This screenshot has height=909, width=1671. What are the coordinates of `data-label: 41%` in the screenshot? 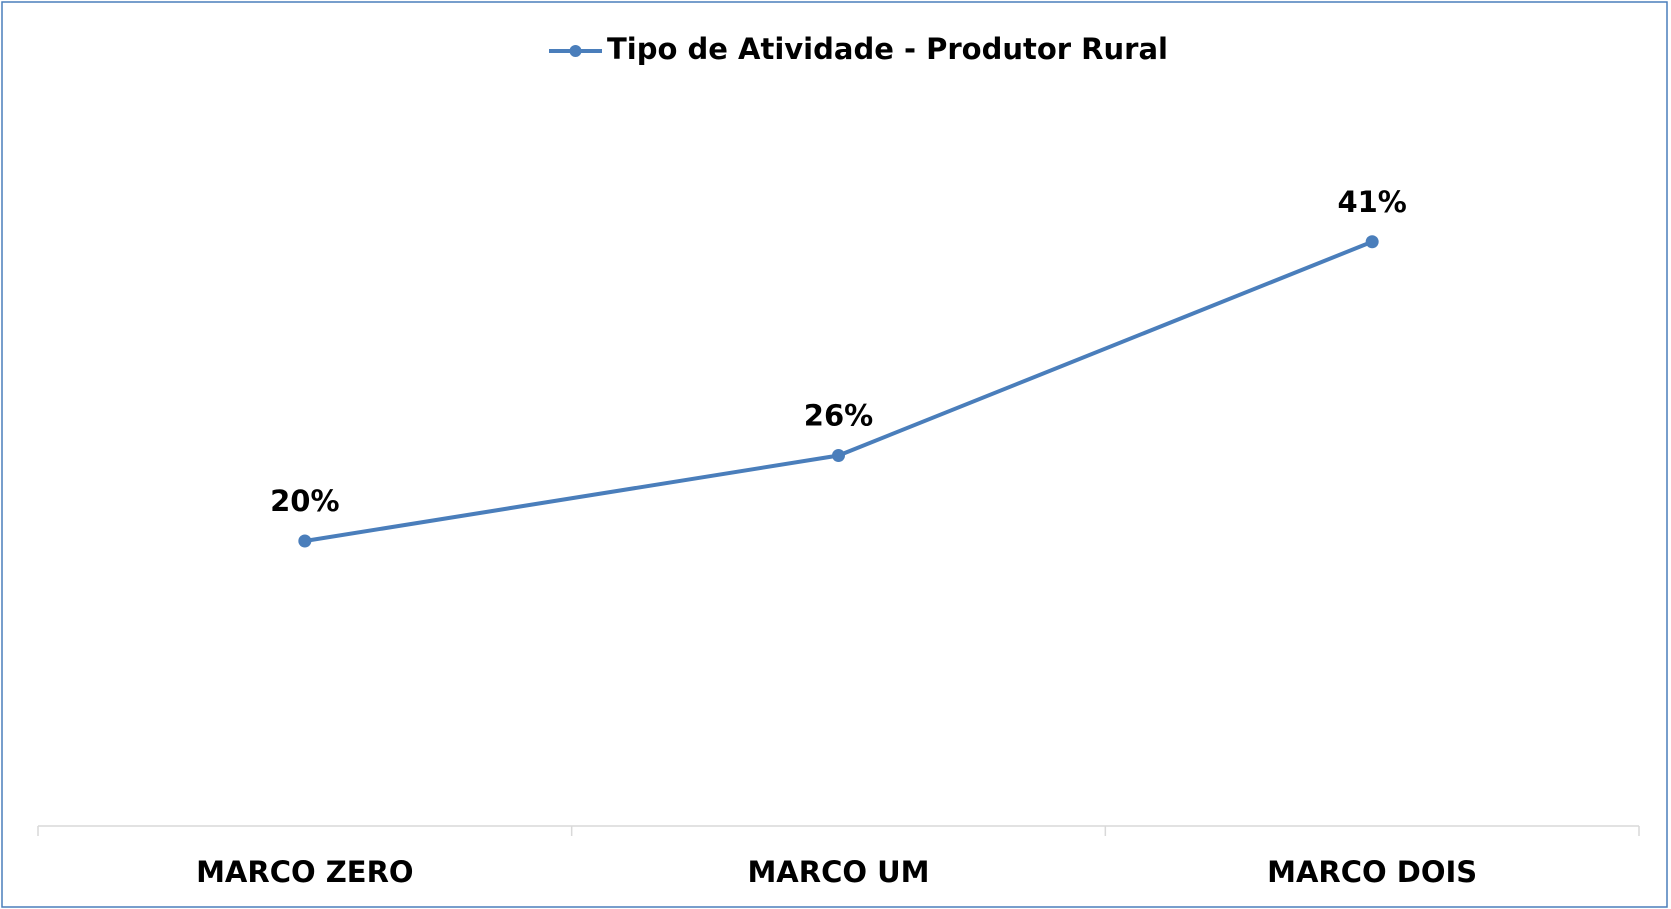 It's located at (1371, 202).